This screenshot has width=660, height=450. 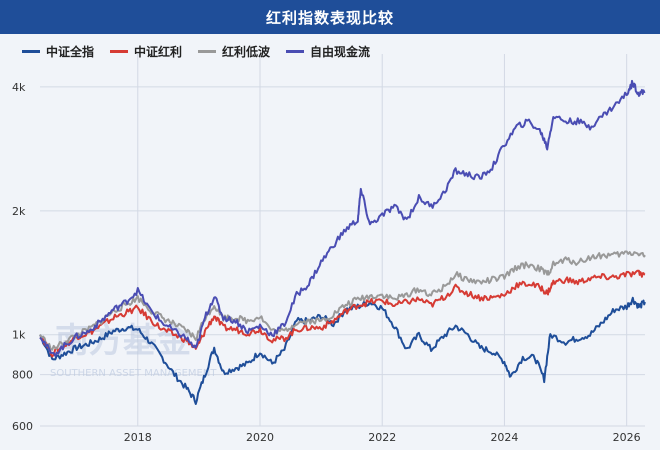 What do you see at coordinates (504, 437) in the screenshot?
I see `x-tick-label: 2024` at bounding box center [504, 437].